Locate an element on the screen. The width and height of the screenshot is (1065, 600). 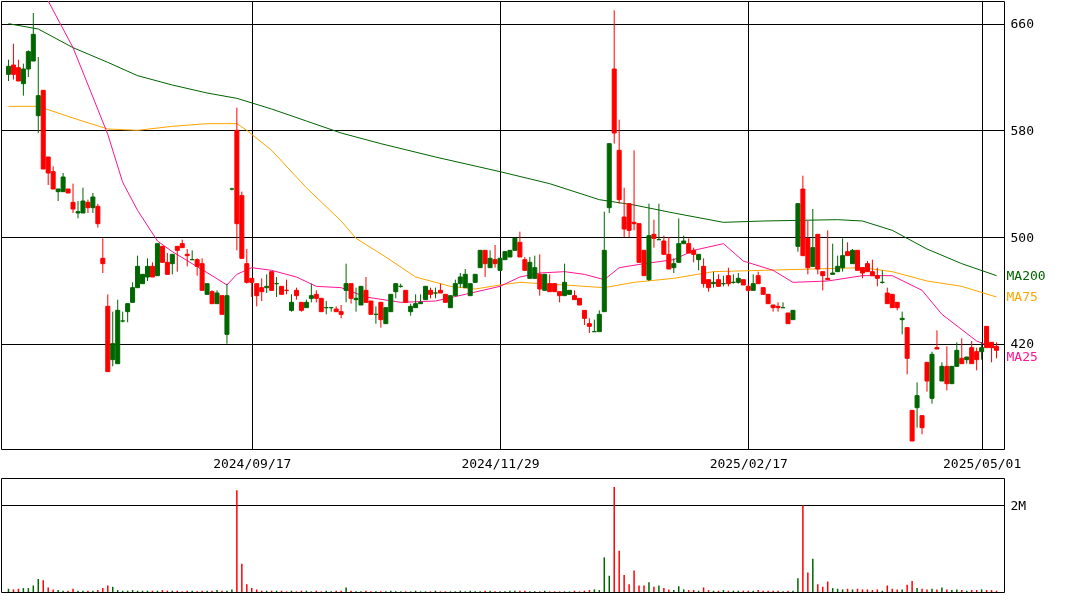
y-tick-label: 660 is located at coordinates (1022, 24).